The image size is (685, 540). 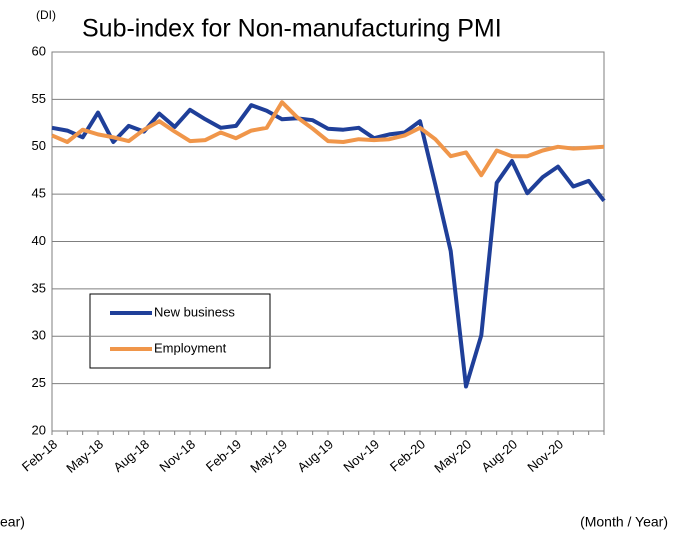 What do you see at coordinates (39, 193) in the screenshot?
I see `y-tick-label: 45` at bounding box center [39, 193].